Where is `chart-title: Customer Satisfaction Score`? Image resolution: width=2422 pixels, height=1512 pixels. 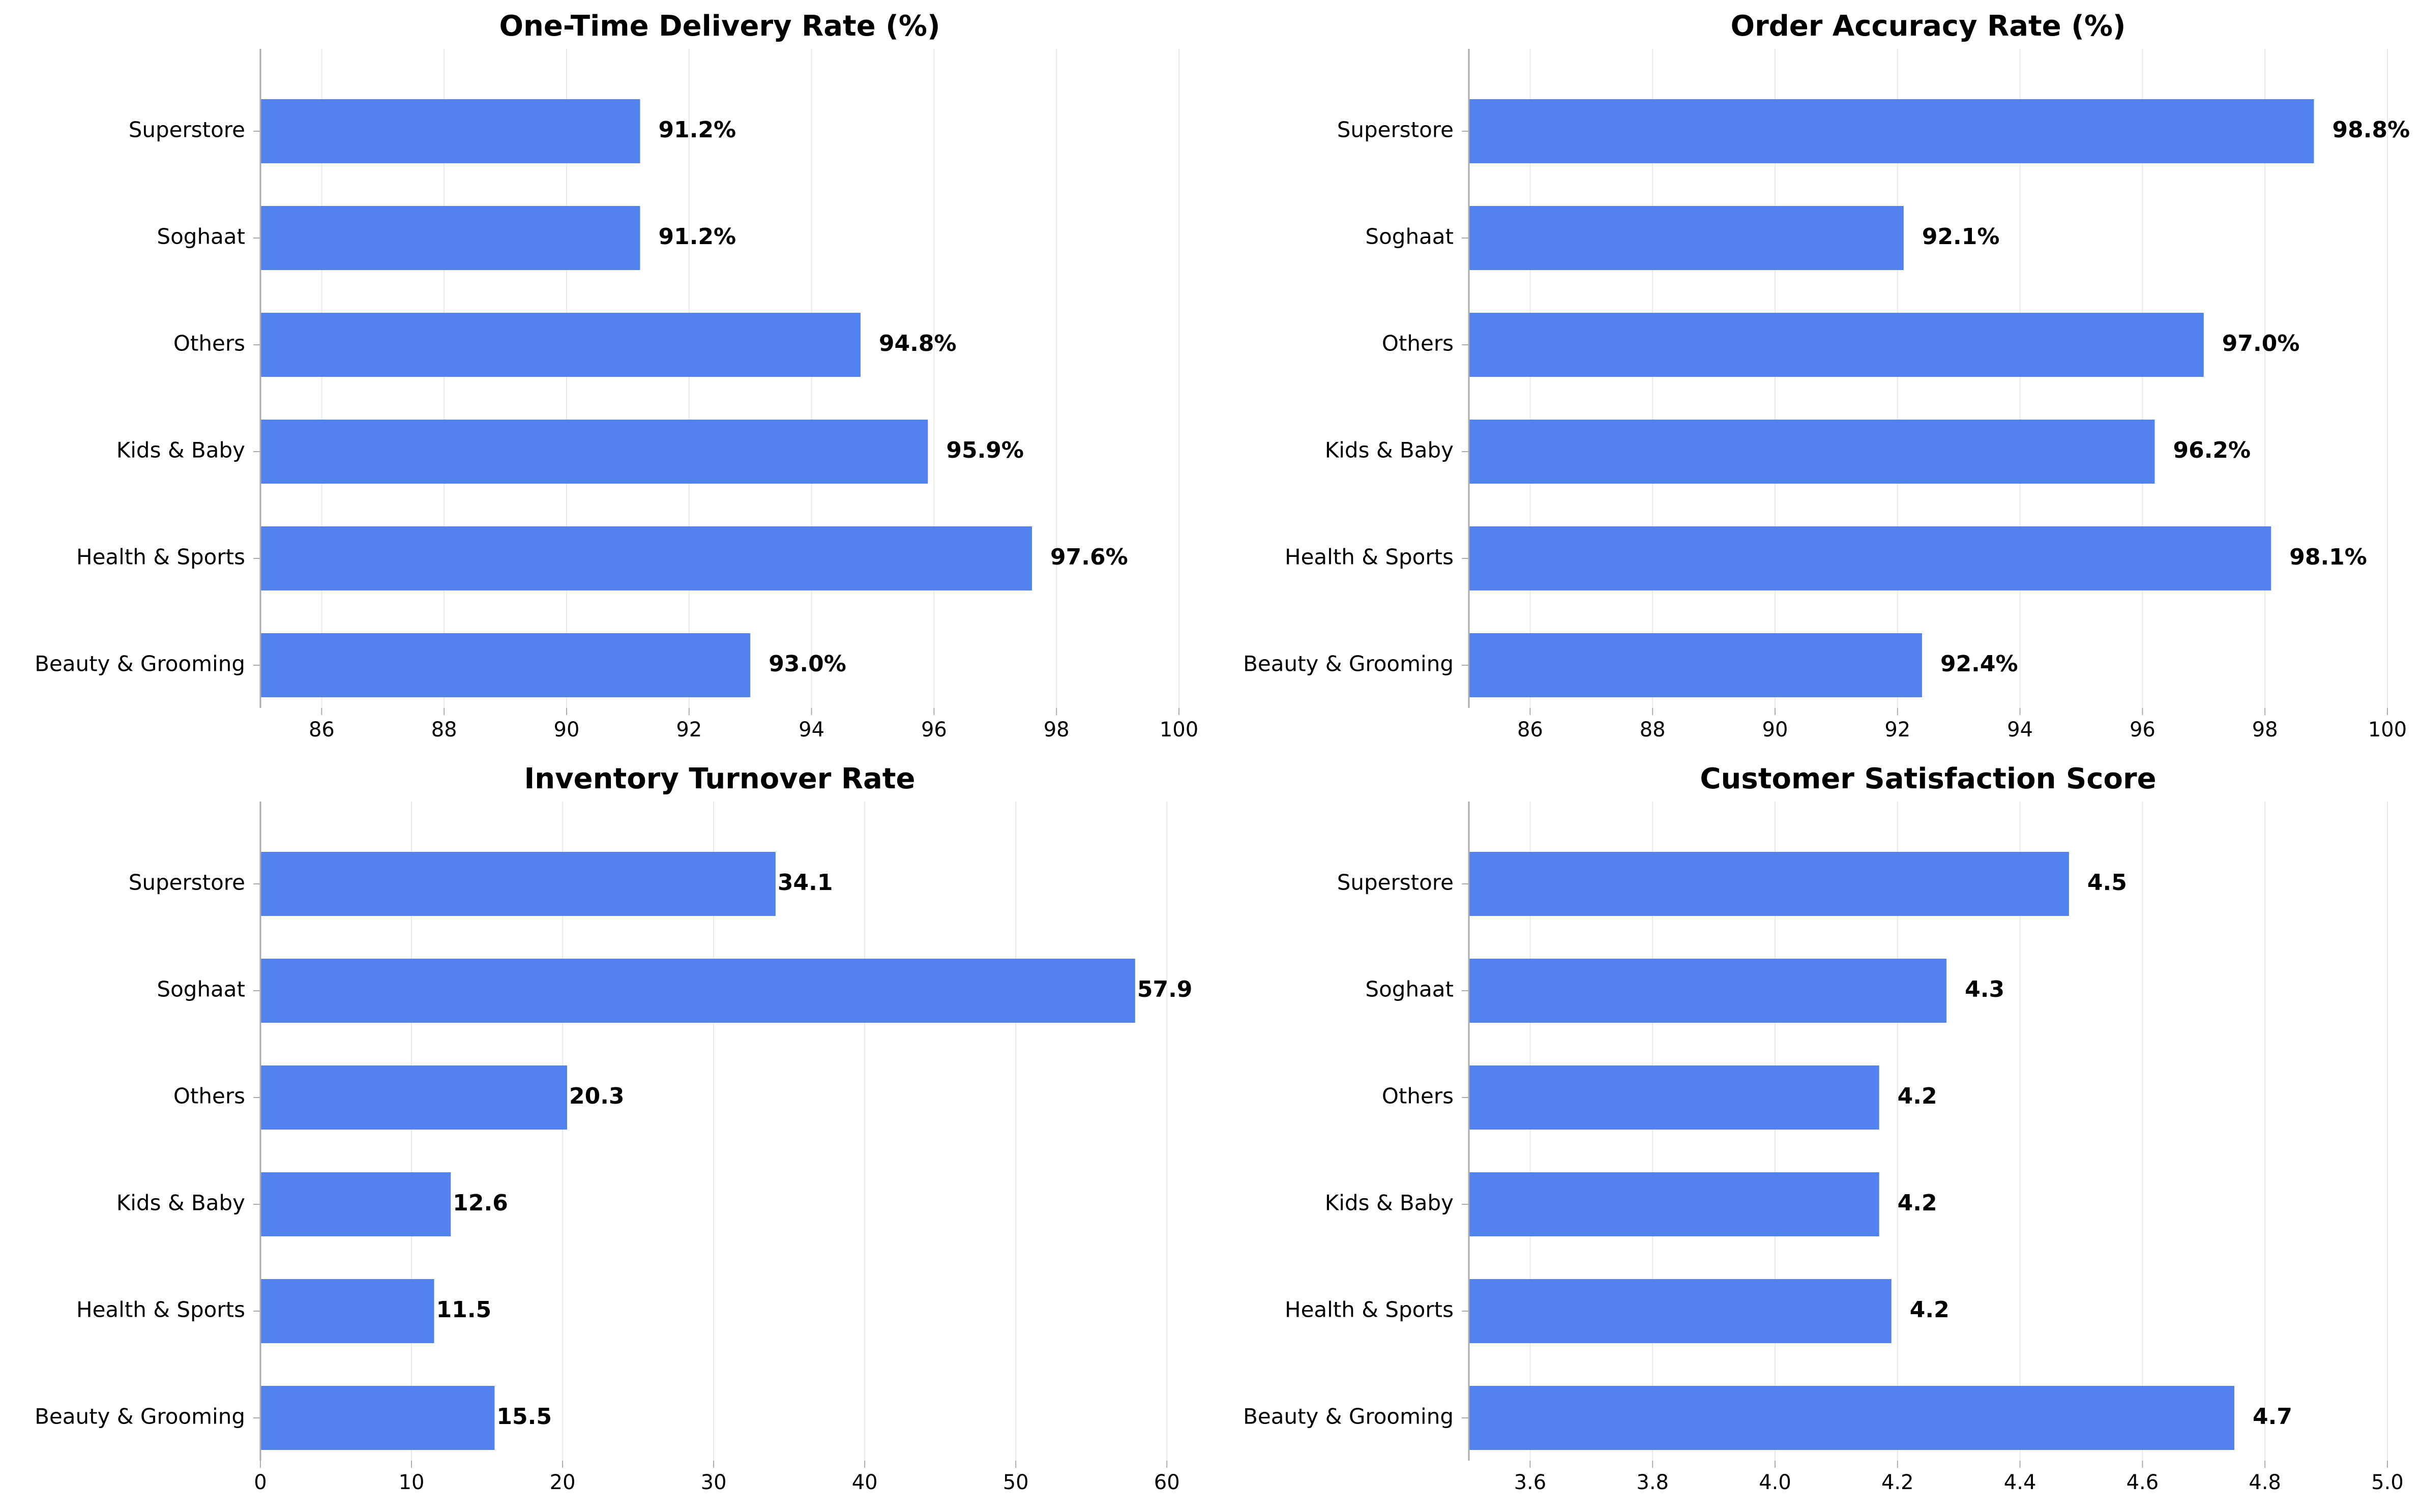 chart-title: Customer Satisfaction Score is located at coordinates (1928, 778).